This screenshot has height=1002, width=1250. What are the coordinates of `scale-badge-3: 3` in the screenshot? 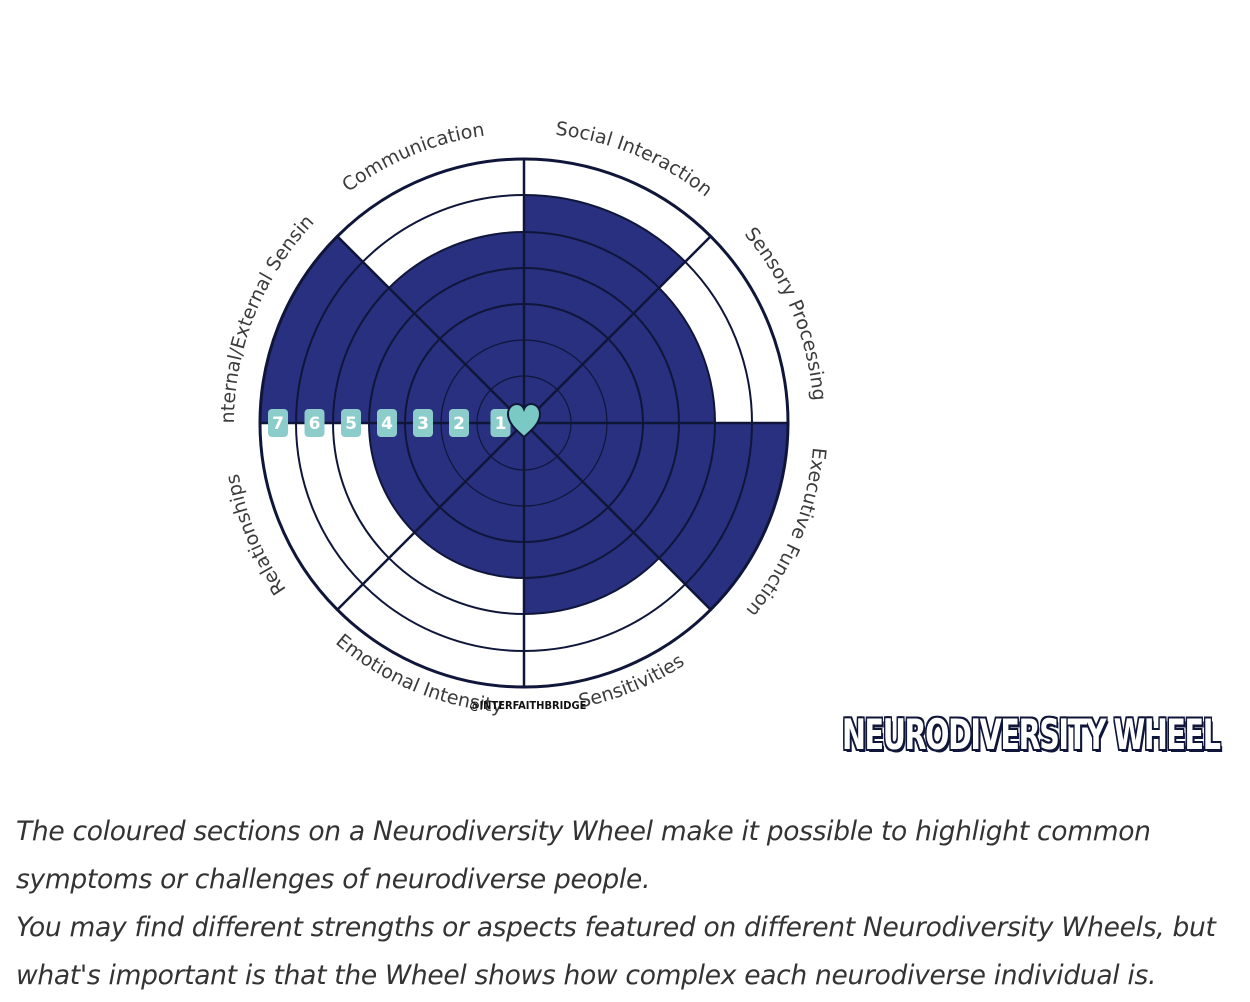 It's located at (423, 423).